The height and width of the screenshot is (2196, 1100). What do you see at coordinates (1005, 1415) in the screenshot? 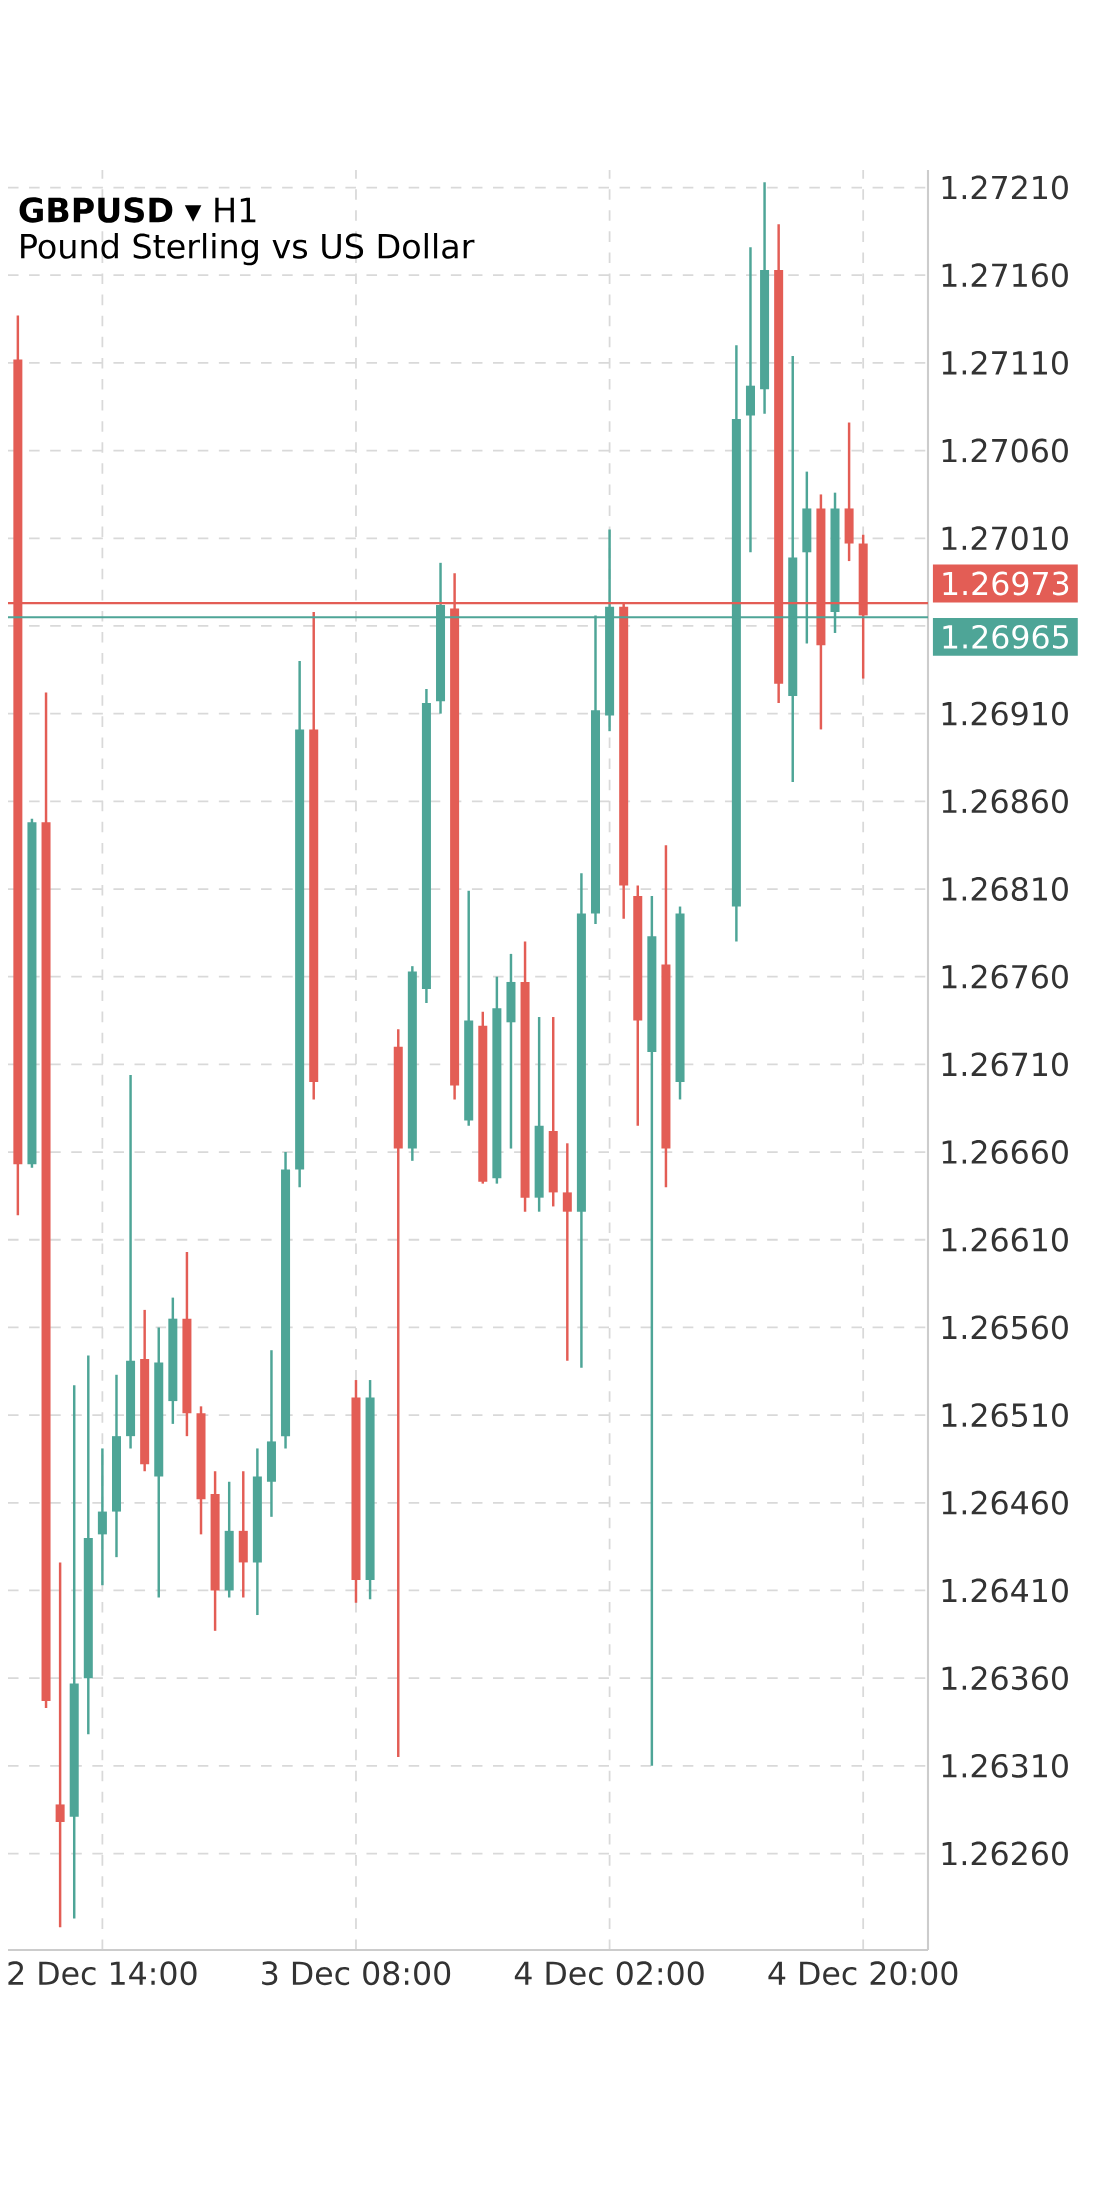
I see `y-tick-label: 1.26510` at bounding box center [1005, 1415].